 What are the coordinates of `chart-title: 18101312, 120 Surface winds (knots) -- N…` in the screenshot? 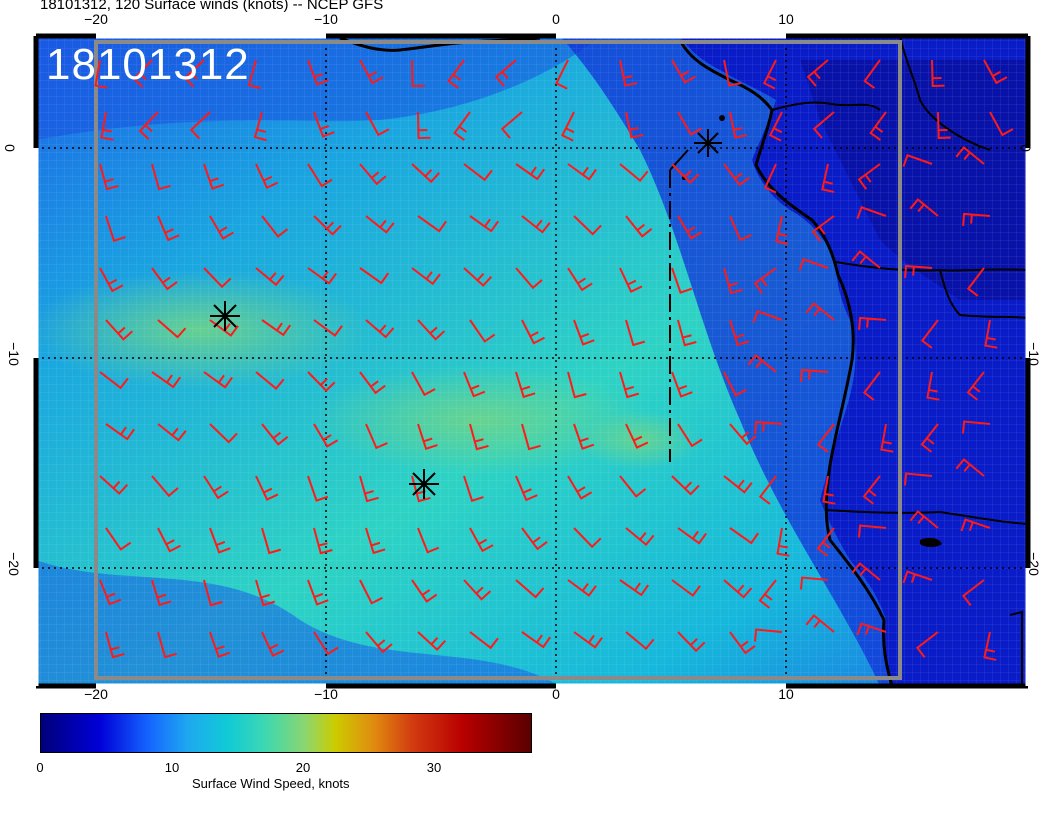 It's located at (212, 6).